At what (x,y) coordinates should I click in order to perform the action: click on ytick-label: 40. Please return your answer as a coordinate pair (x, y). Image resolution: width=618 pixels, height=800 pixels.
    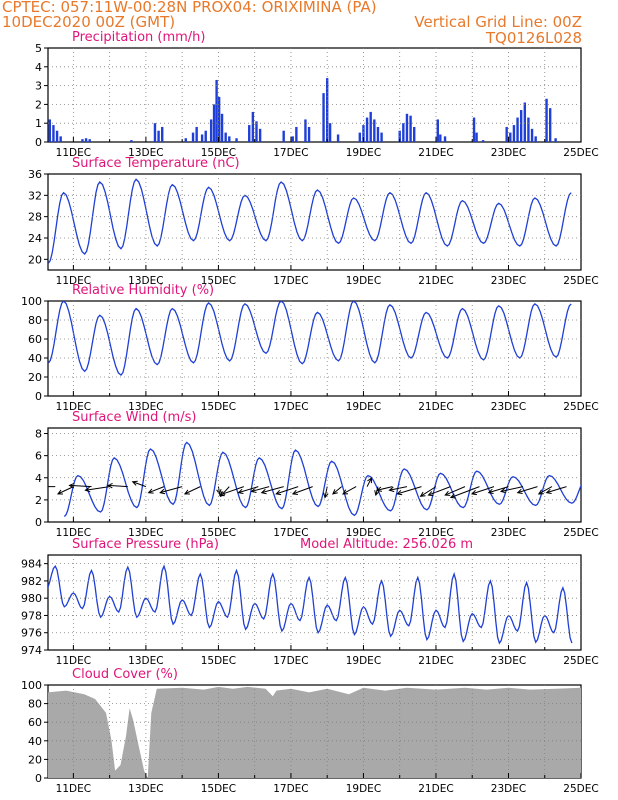
    Looking at the image, I should click on (35, 741).